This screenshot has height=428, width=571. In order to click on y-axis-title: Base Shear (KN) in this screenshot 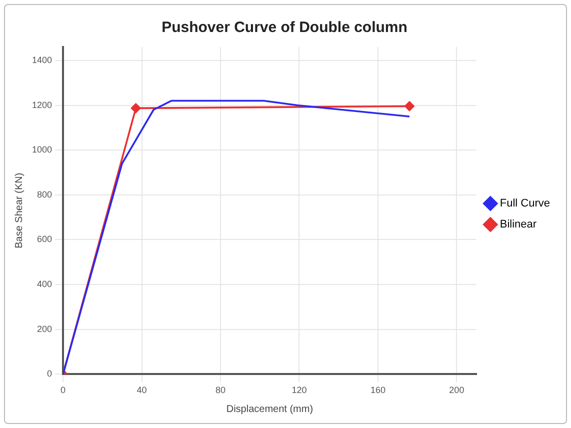, I will do `click(19, 210)`.